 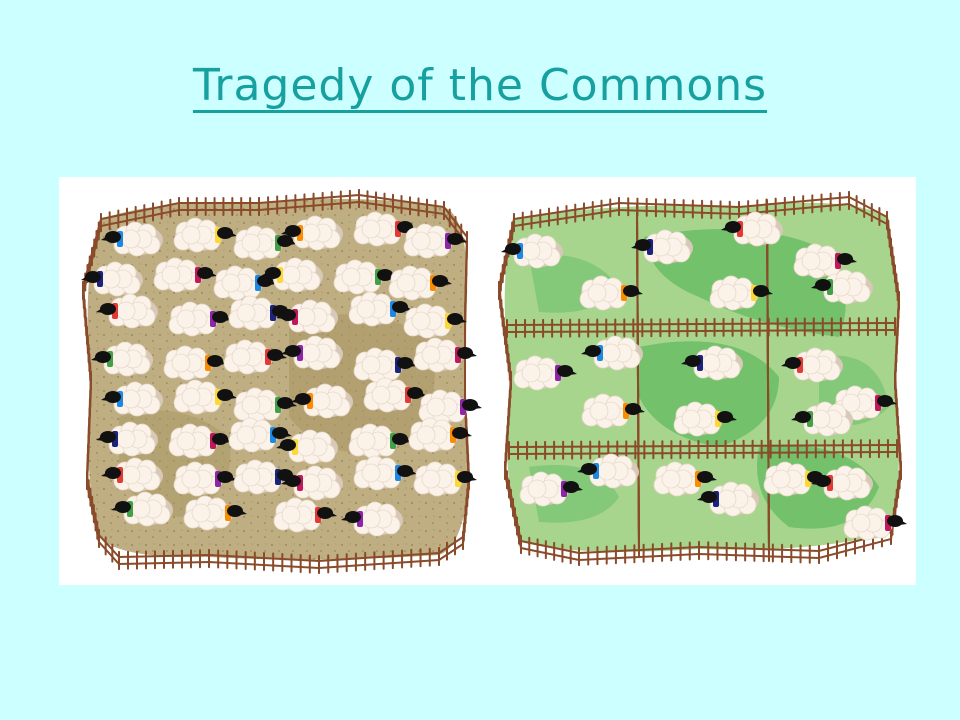 I want to click on slide-title: Tragedy of the Commons, so click(x=480, y=85).